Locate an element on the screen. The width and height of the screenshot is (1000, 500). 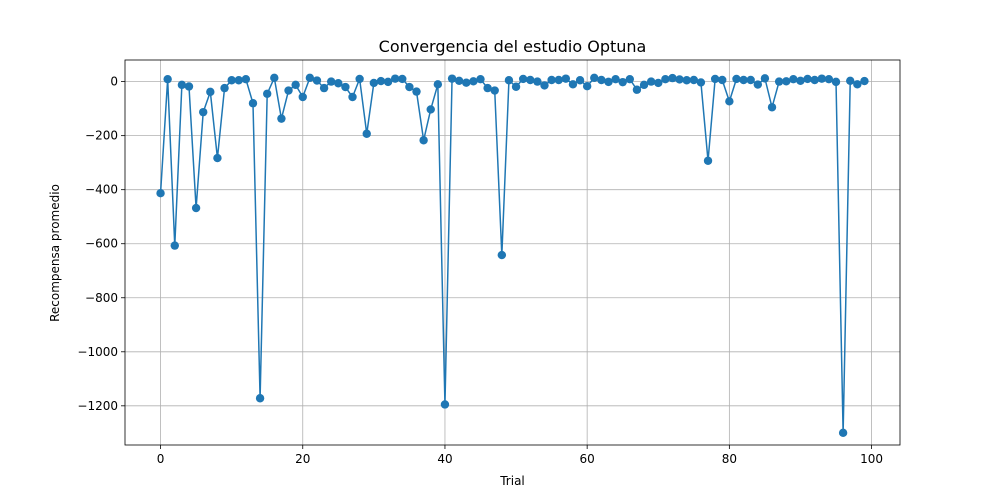
y-tick-label: −600 is located at coordinates (101, 244).